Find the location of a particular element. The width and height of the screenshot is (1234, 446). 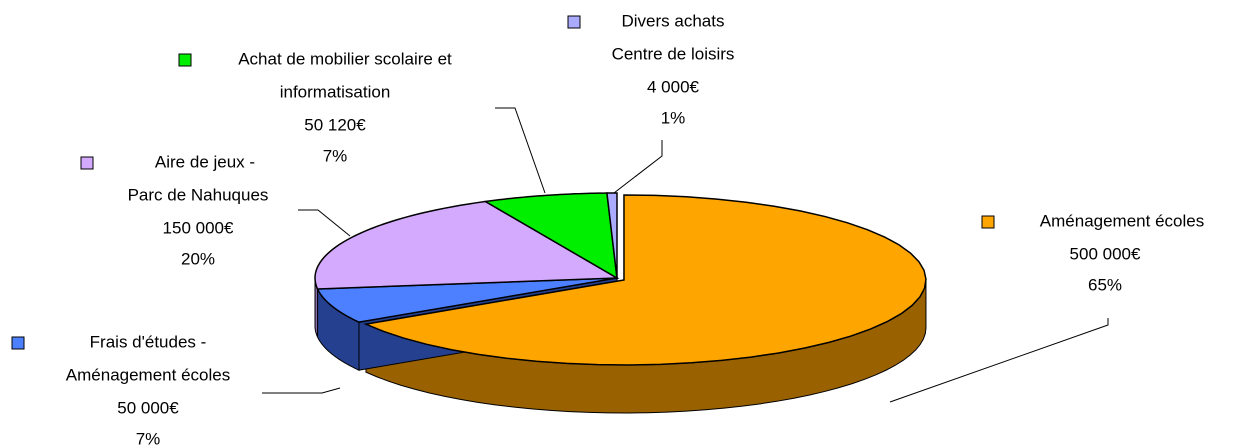

data-label: Aménagement écoles 500 000€ 65% is located at coordinates (1046, 307).